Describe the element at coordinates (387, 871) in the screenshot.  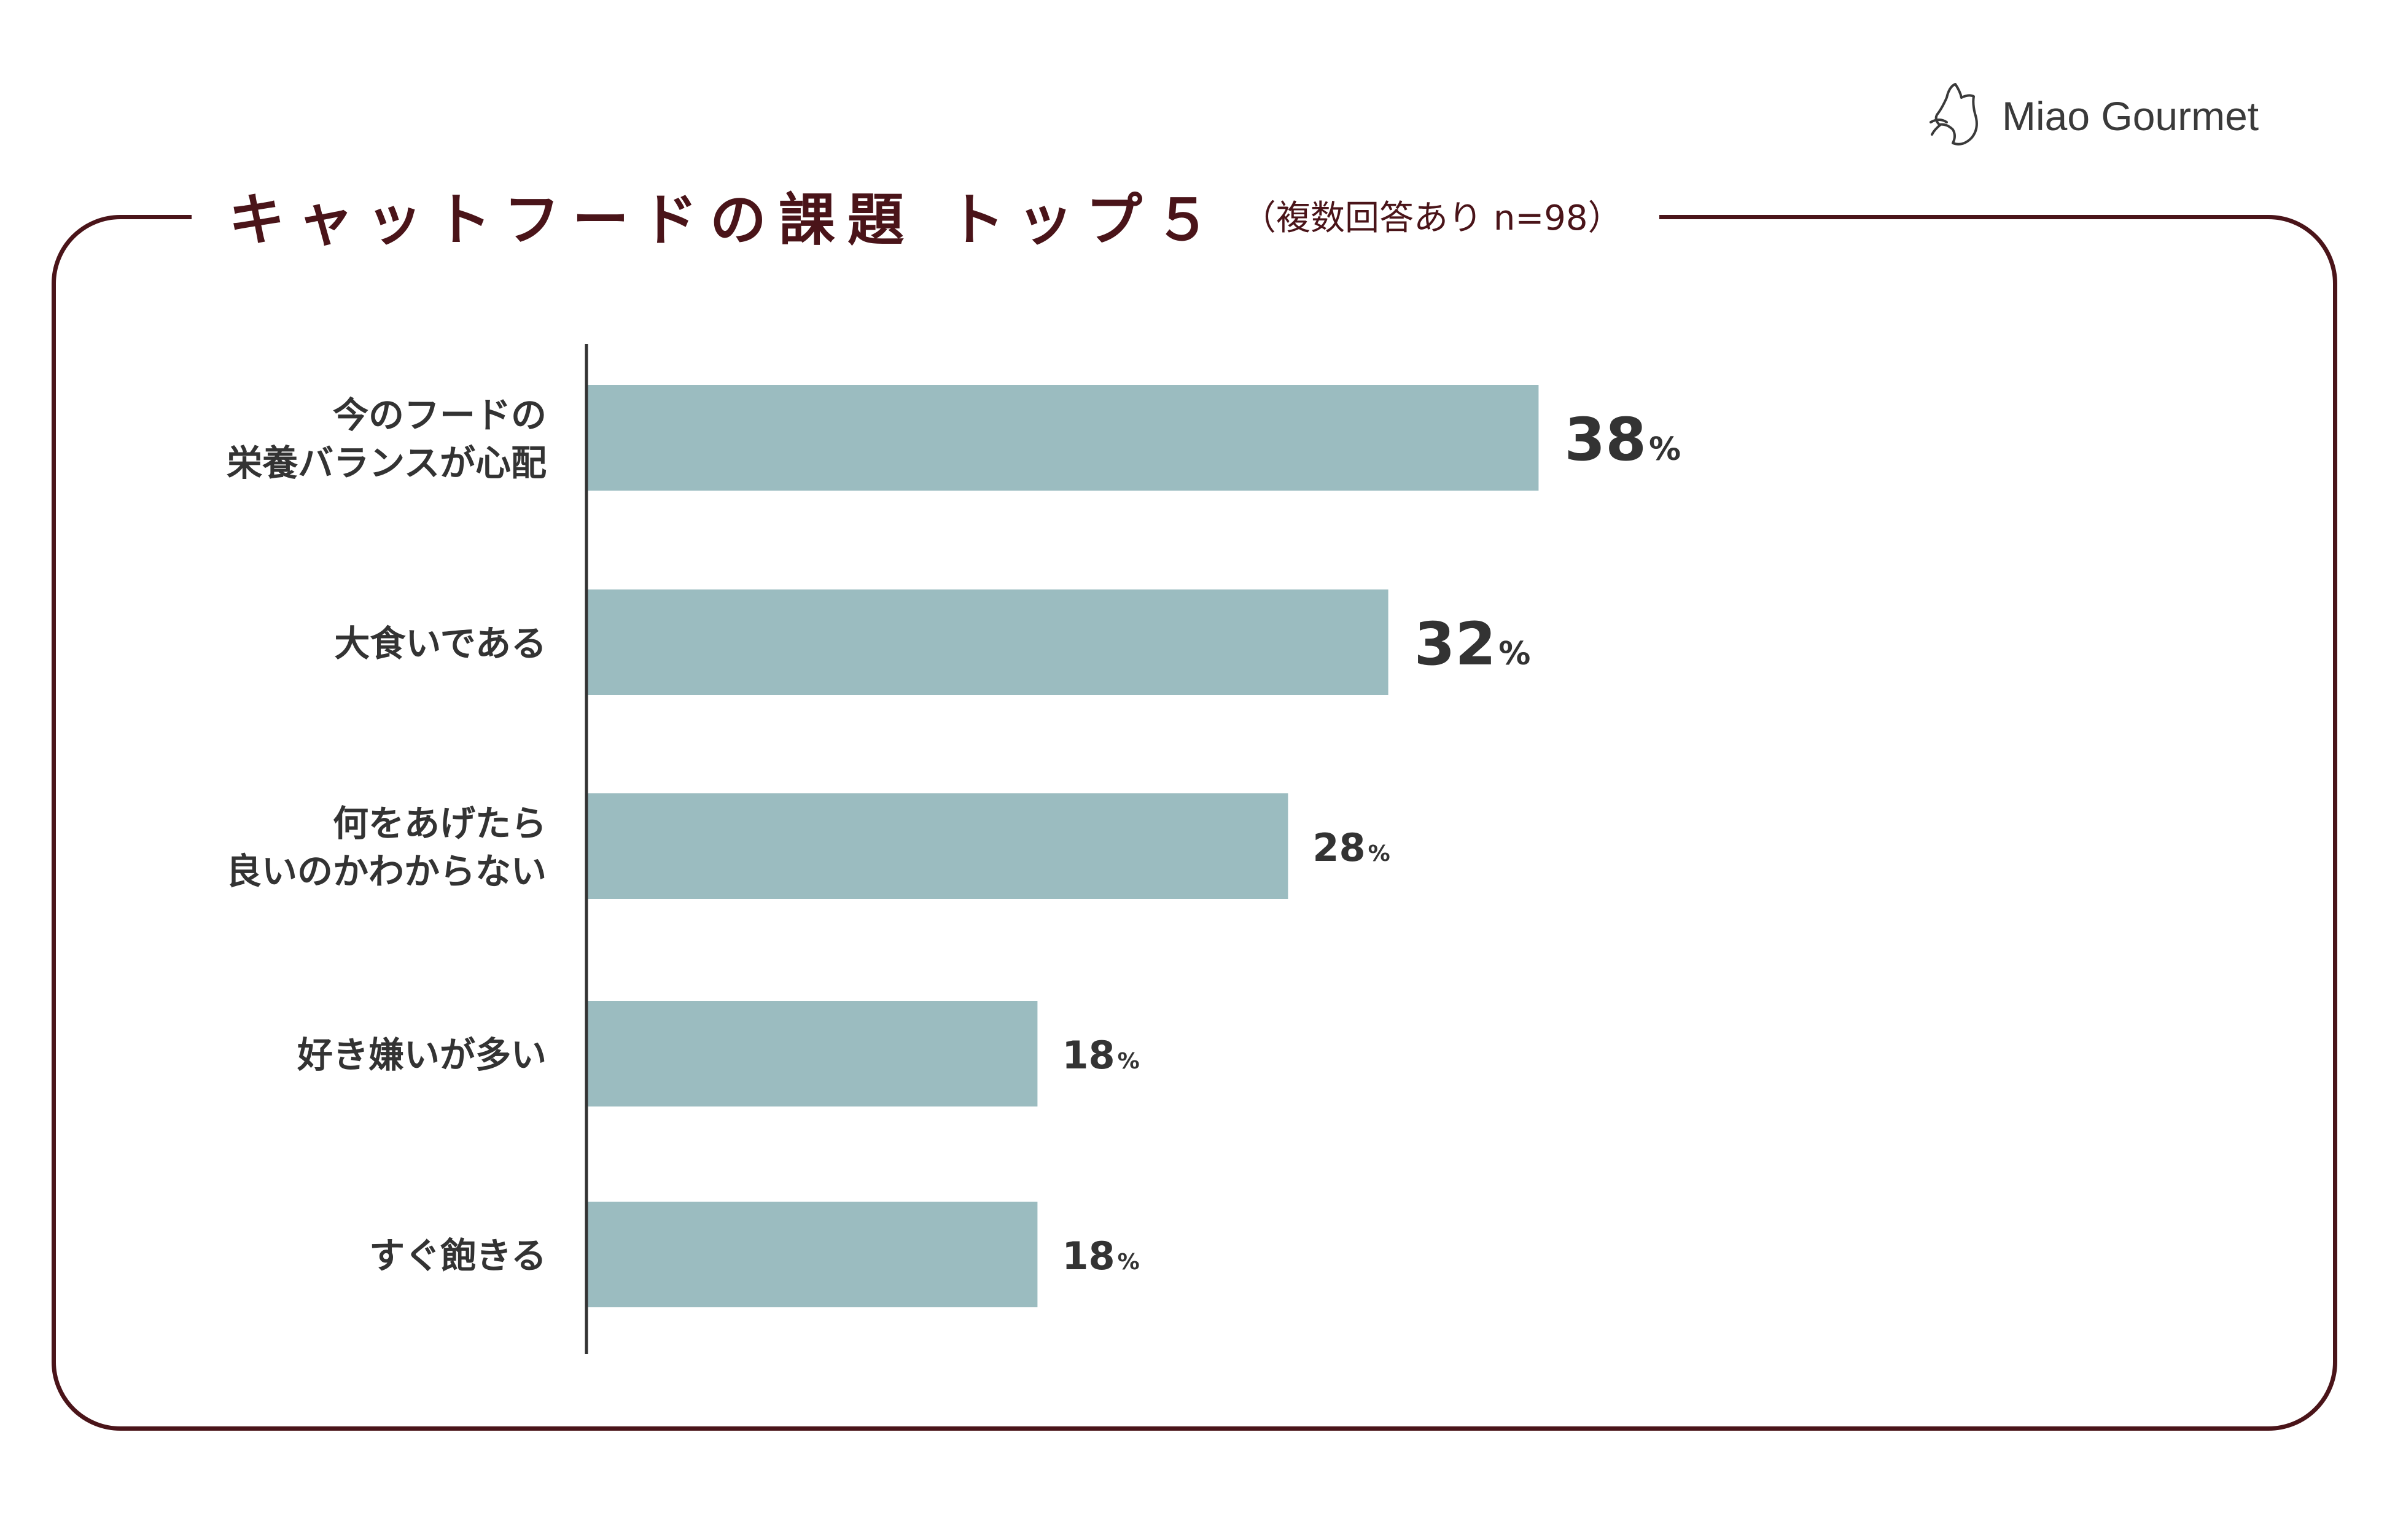
I see `category-label: 良いのかわからない` at that location.